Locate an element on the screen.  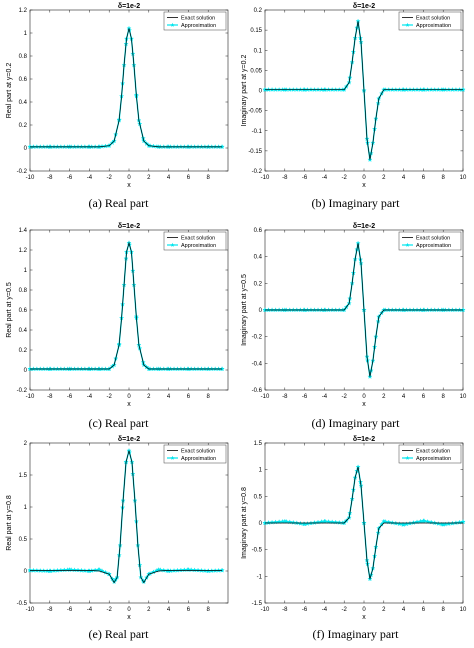
y-axis-label: Real part at y=0.5 is located at coordinates (9, 310).